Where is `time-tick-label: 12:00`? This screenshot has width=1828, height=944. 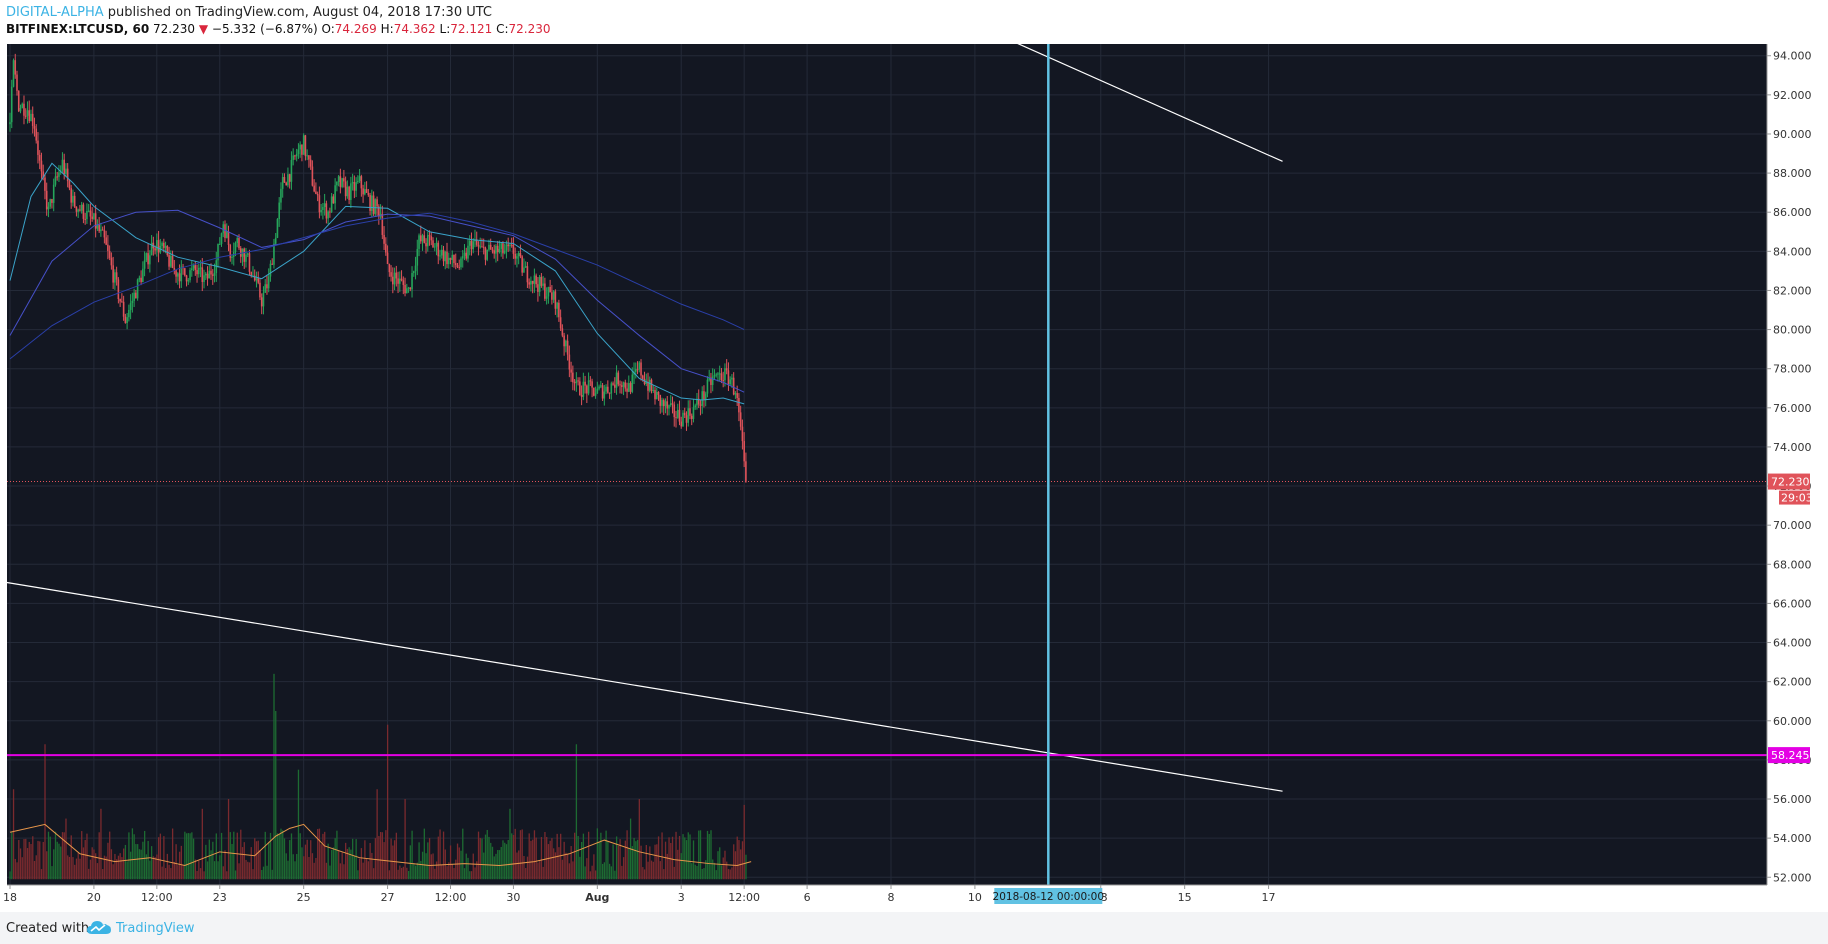
time-tick-label: 12:00 is located at coordinates (157, 897).